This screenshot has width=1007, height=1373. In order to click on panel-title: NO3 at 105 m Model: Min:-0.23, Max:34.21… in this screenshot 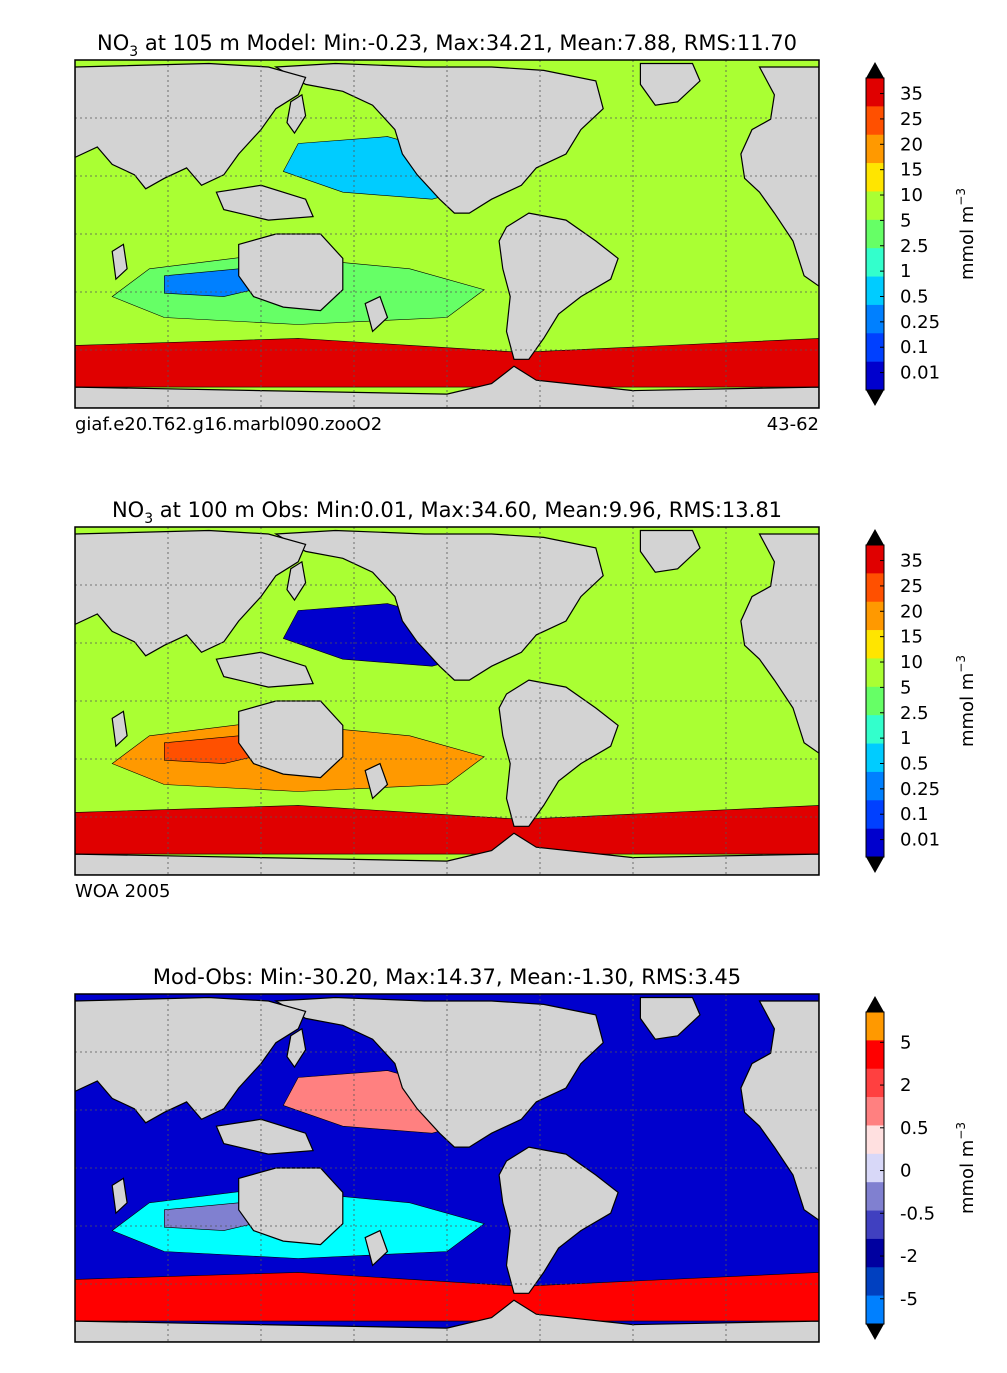, I will do `click(447, 45)`.